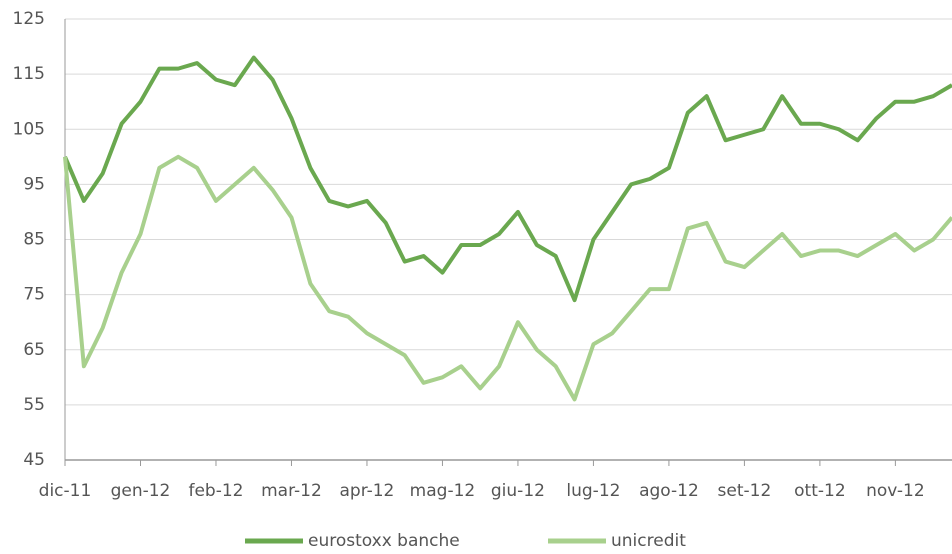 This screenshot has height=554, width=952. Describe the element at coordinates (34, 184) in the screenshot. I see `y-tick-label: 95` at that location.